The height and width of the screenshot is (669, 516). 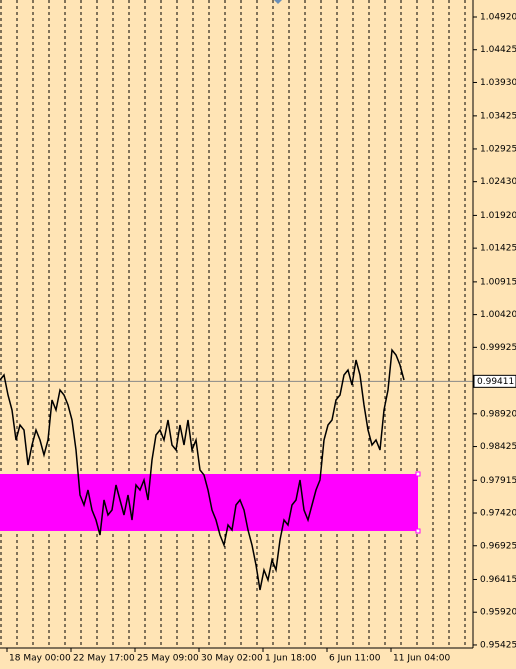 I want to click on zone-rectangle, so click(x=209, y=502).